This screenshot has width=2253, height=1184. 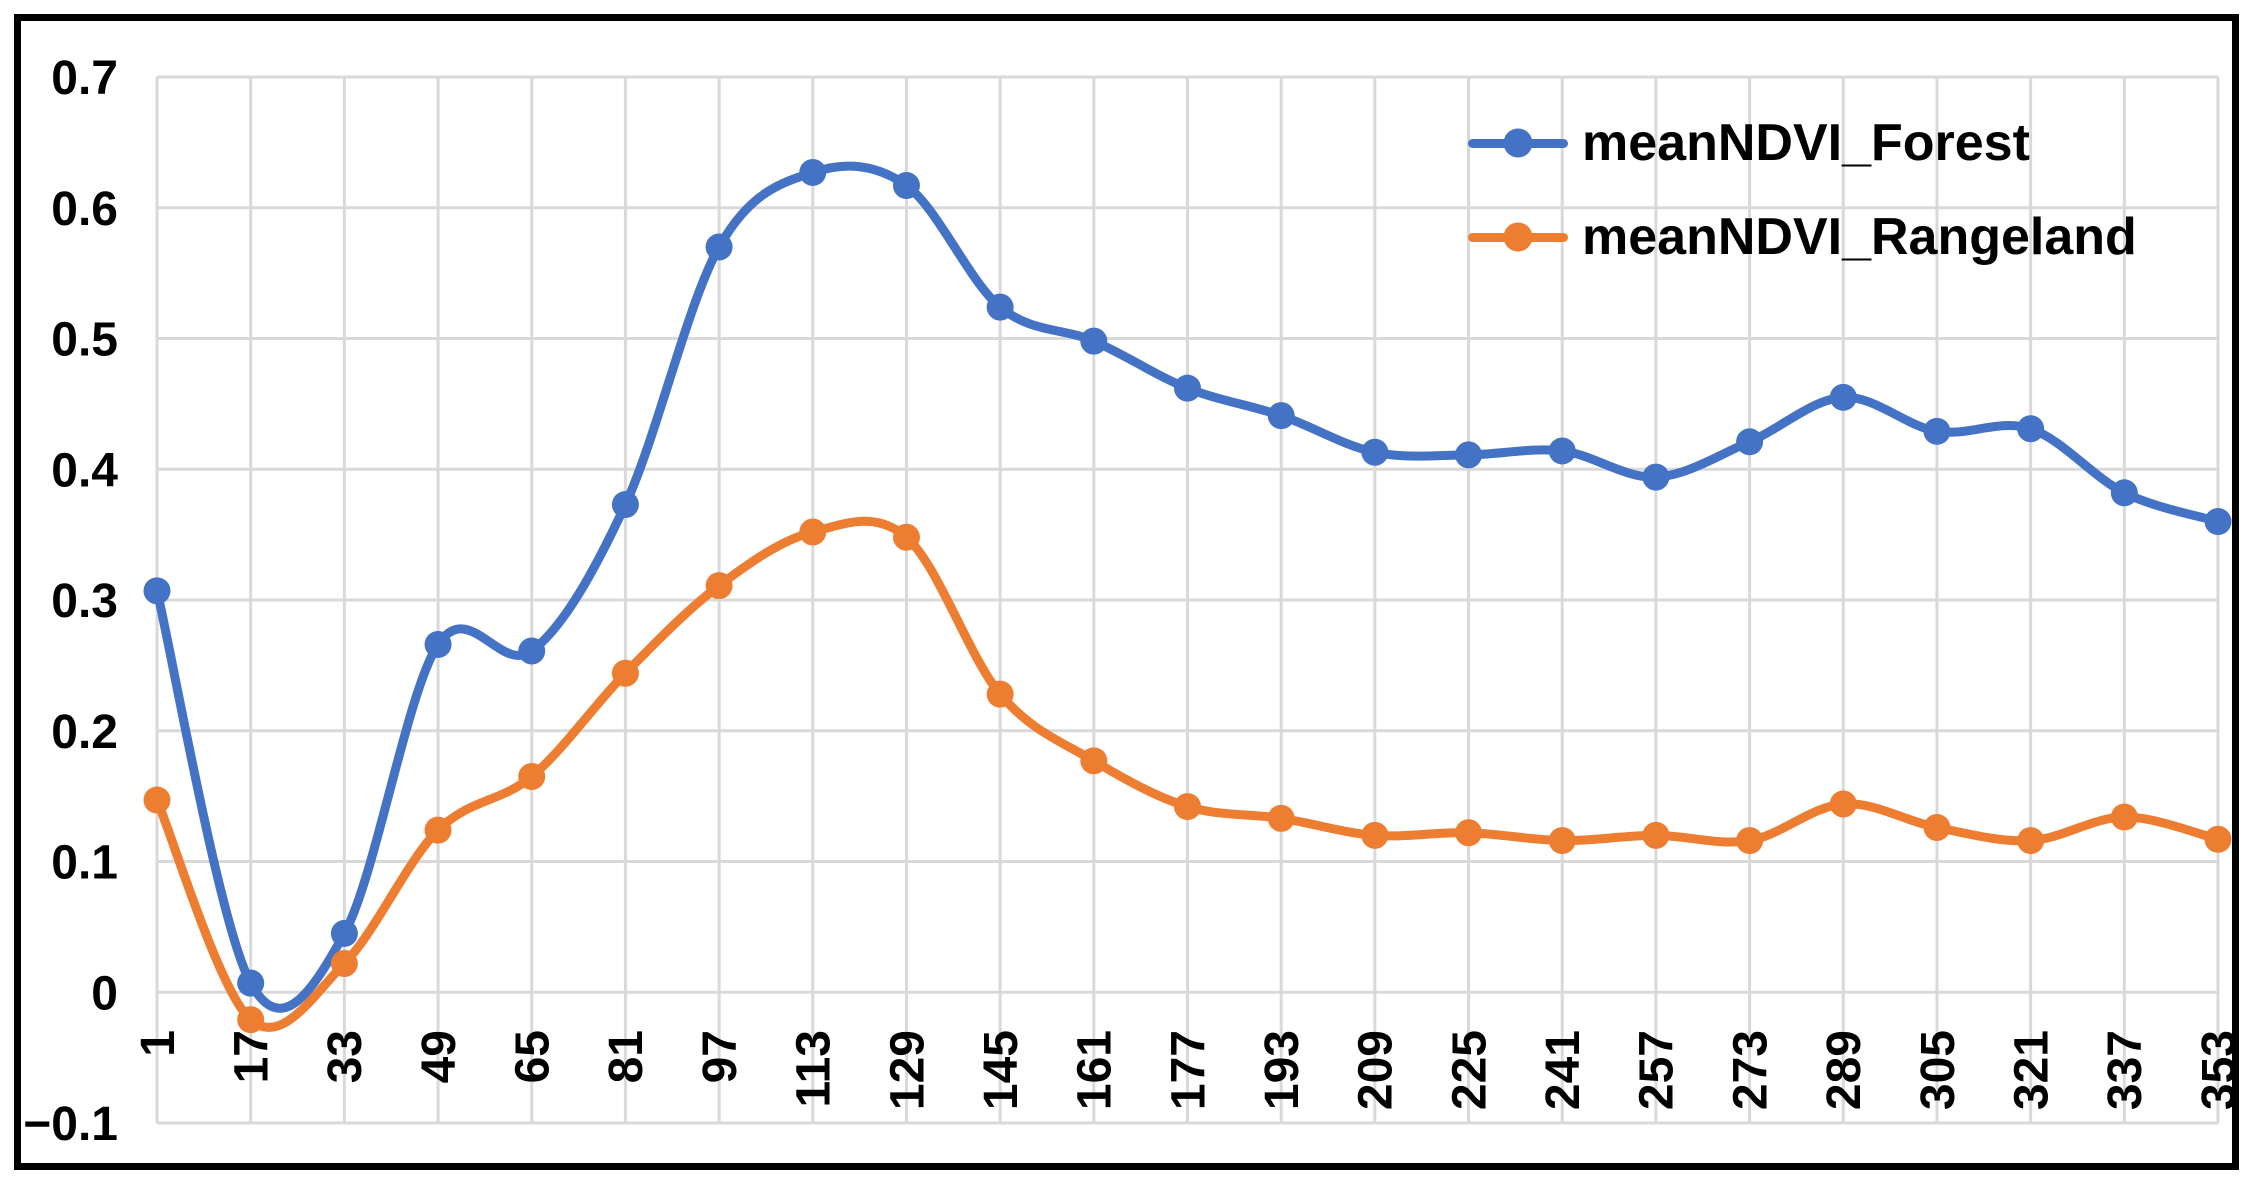 What do you see at coordinates (84, 732) in the screenshot?
I see `y-tick-label: 0.2` at bounding box center [84, 732].